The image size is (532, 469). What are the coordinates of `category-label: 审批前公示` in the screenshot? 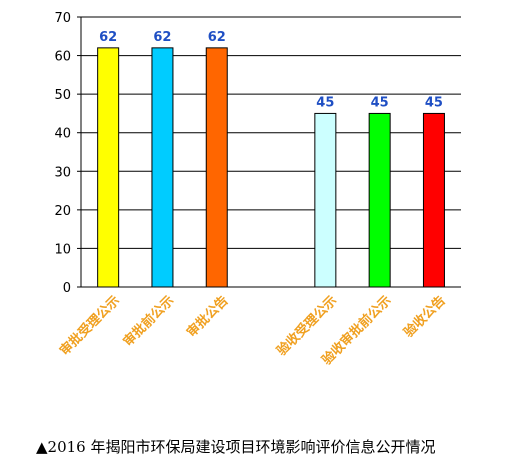 It's located at (148, 321).